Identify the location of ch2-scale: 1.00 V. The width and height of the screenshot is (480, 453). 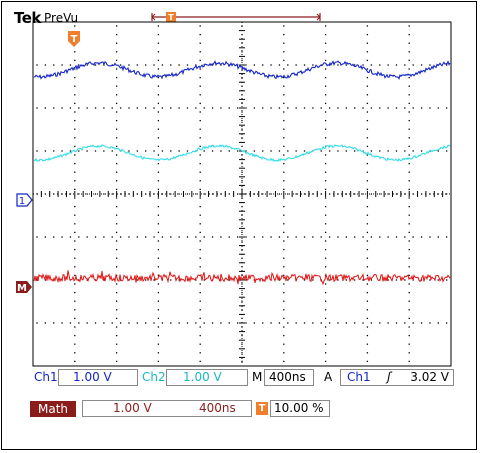
(207, 377).